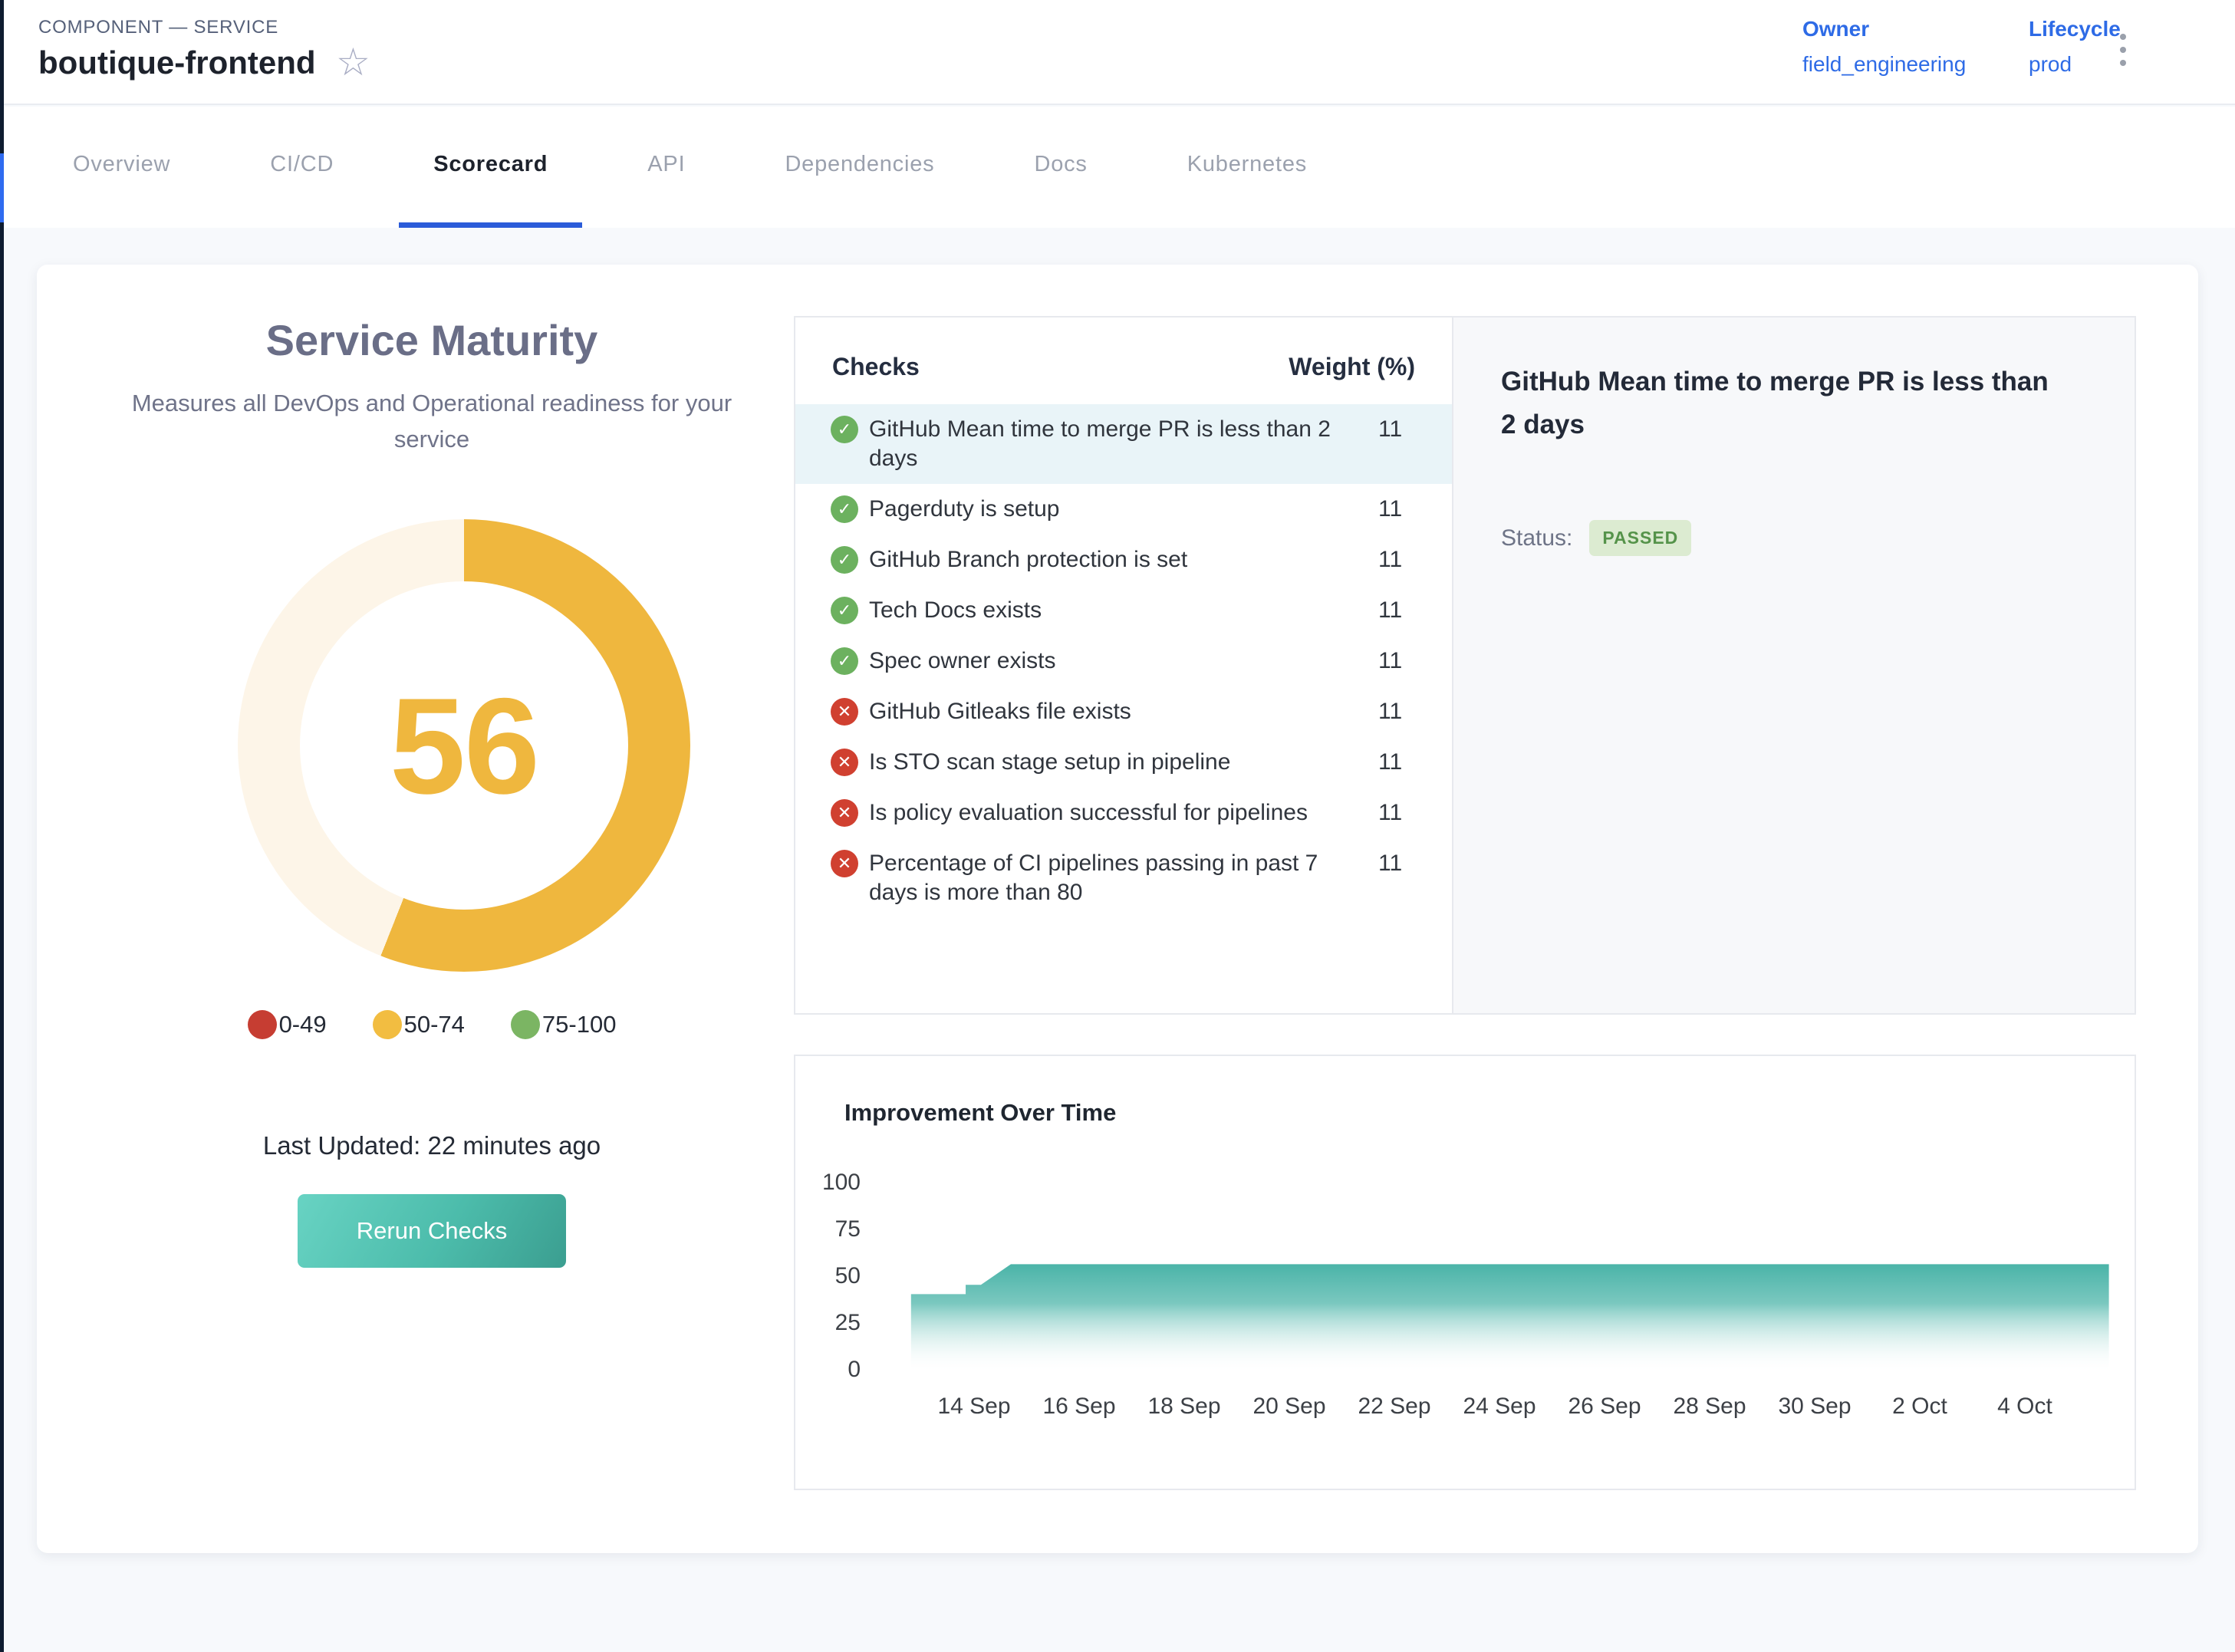 The height and width of the screenshot is (1652, 2235). Describe the element at coordinates (2075, 29) in the screenshot. I see `lifecycle-label: Lifecycle` at that location.